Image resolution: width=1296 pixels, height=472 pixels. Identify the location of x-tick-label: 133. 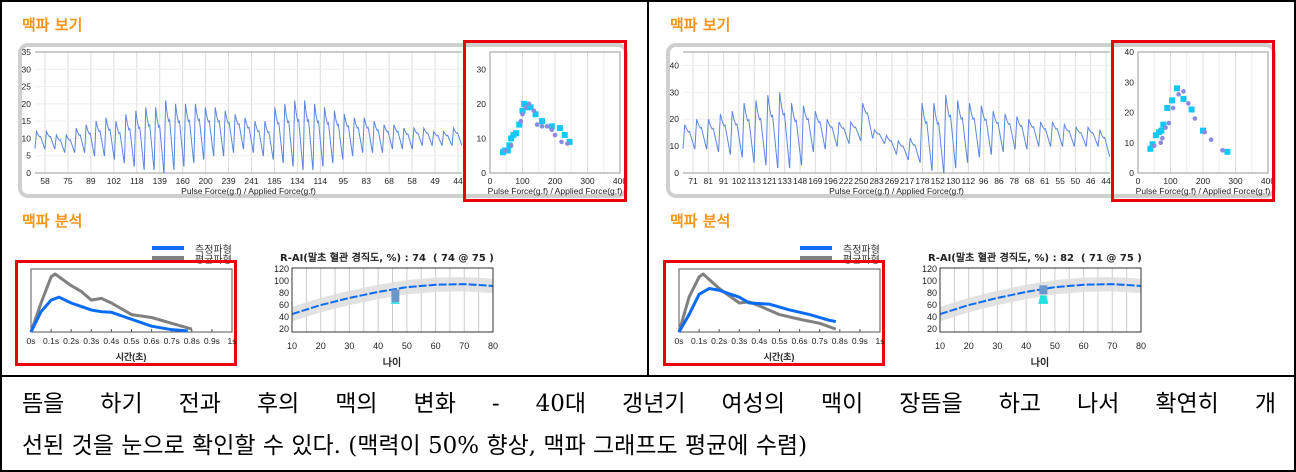
(785, 181).